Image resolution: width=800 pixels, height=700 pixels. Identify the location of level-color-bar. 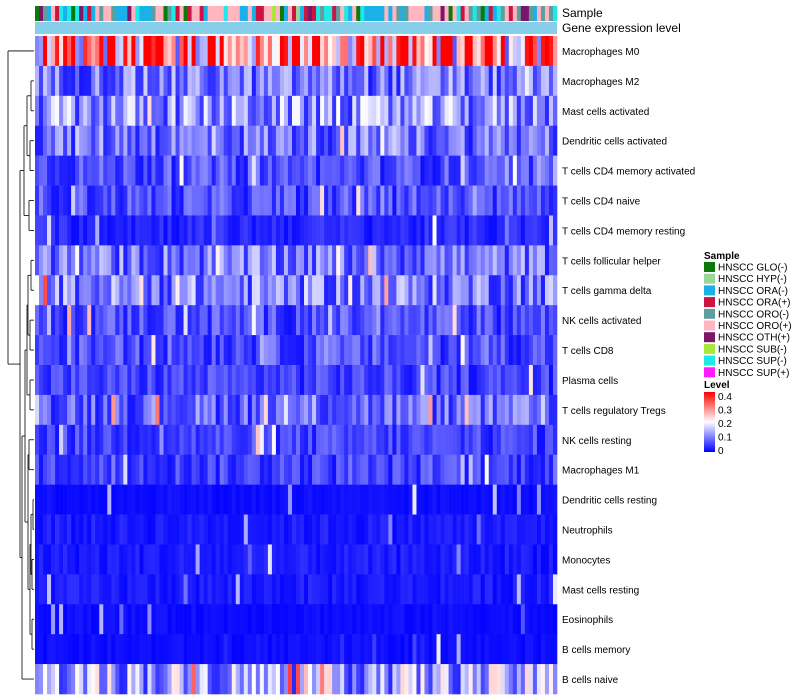
(709, 422).